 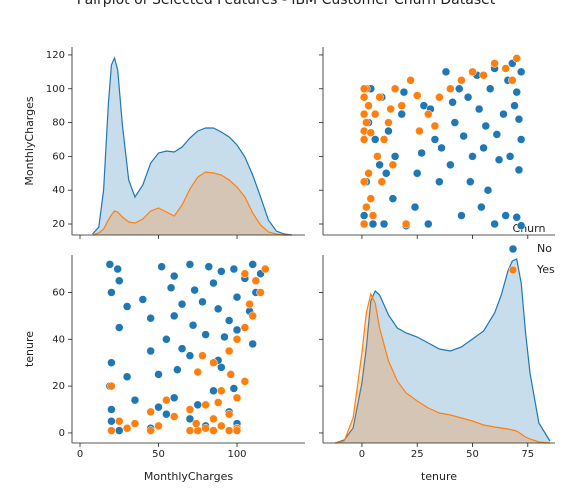 I want to click on y-tick-label: 0, so click(x=62, y=433).